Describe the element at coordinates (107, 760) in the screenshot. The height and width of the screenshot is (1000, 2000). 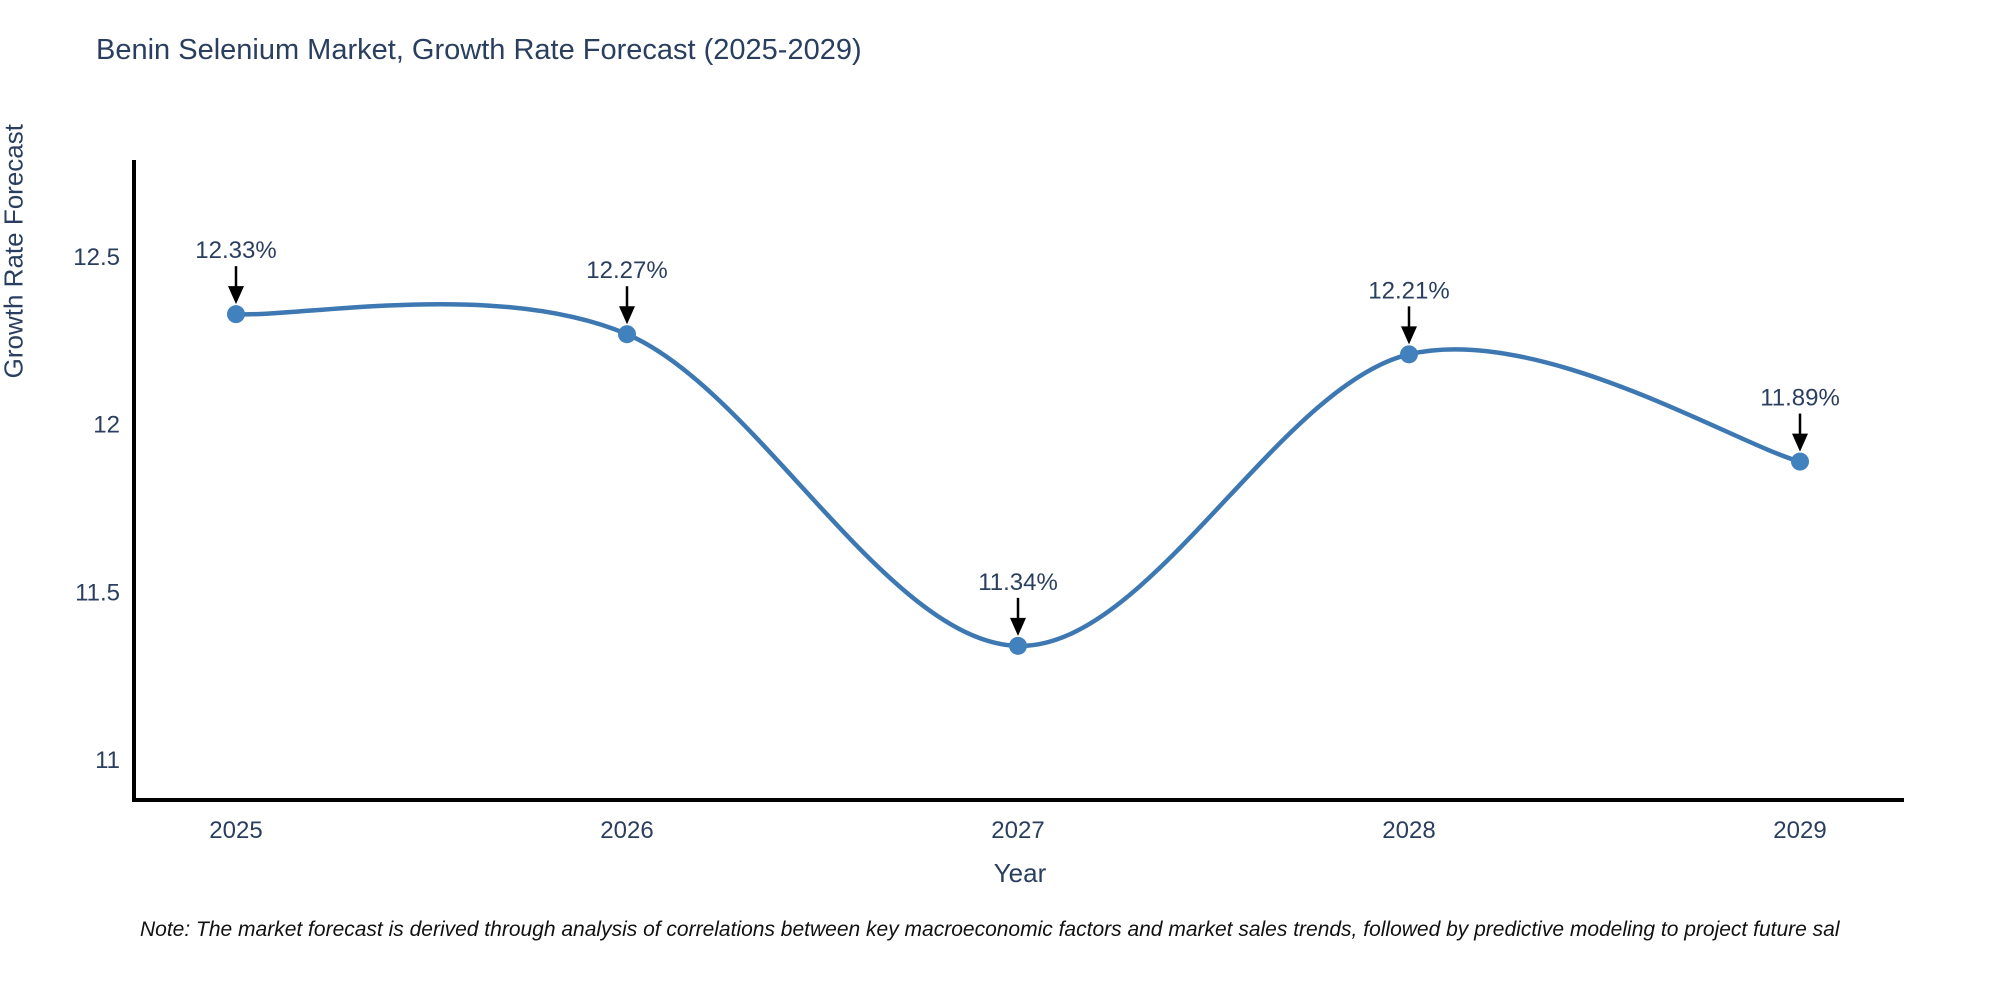
I see `y-tick-label: 11` at that location.